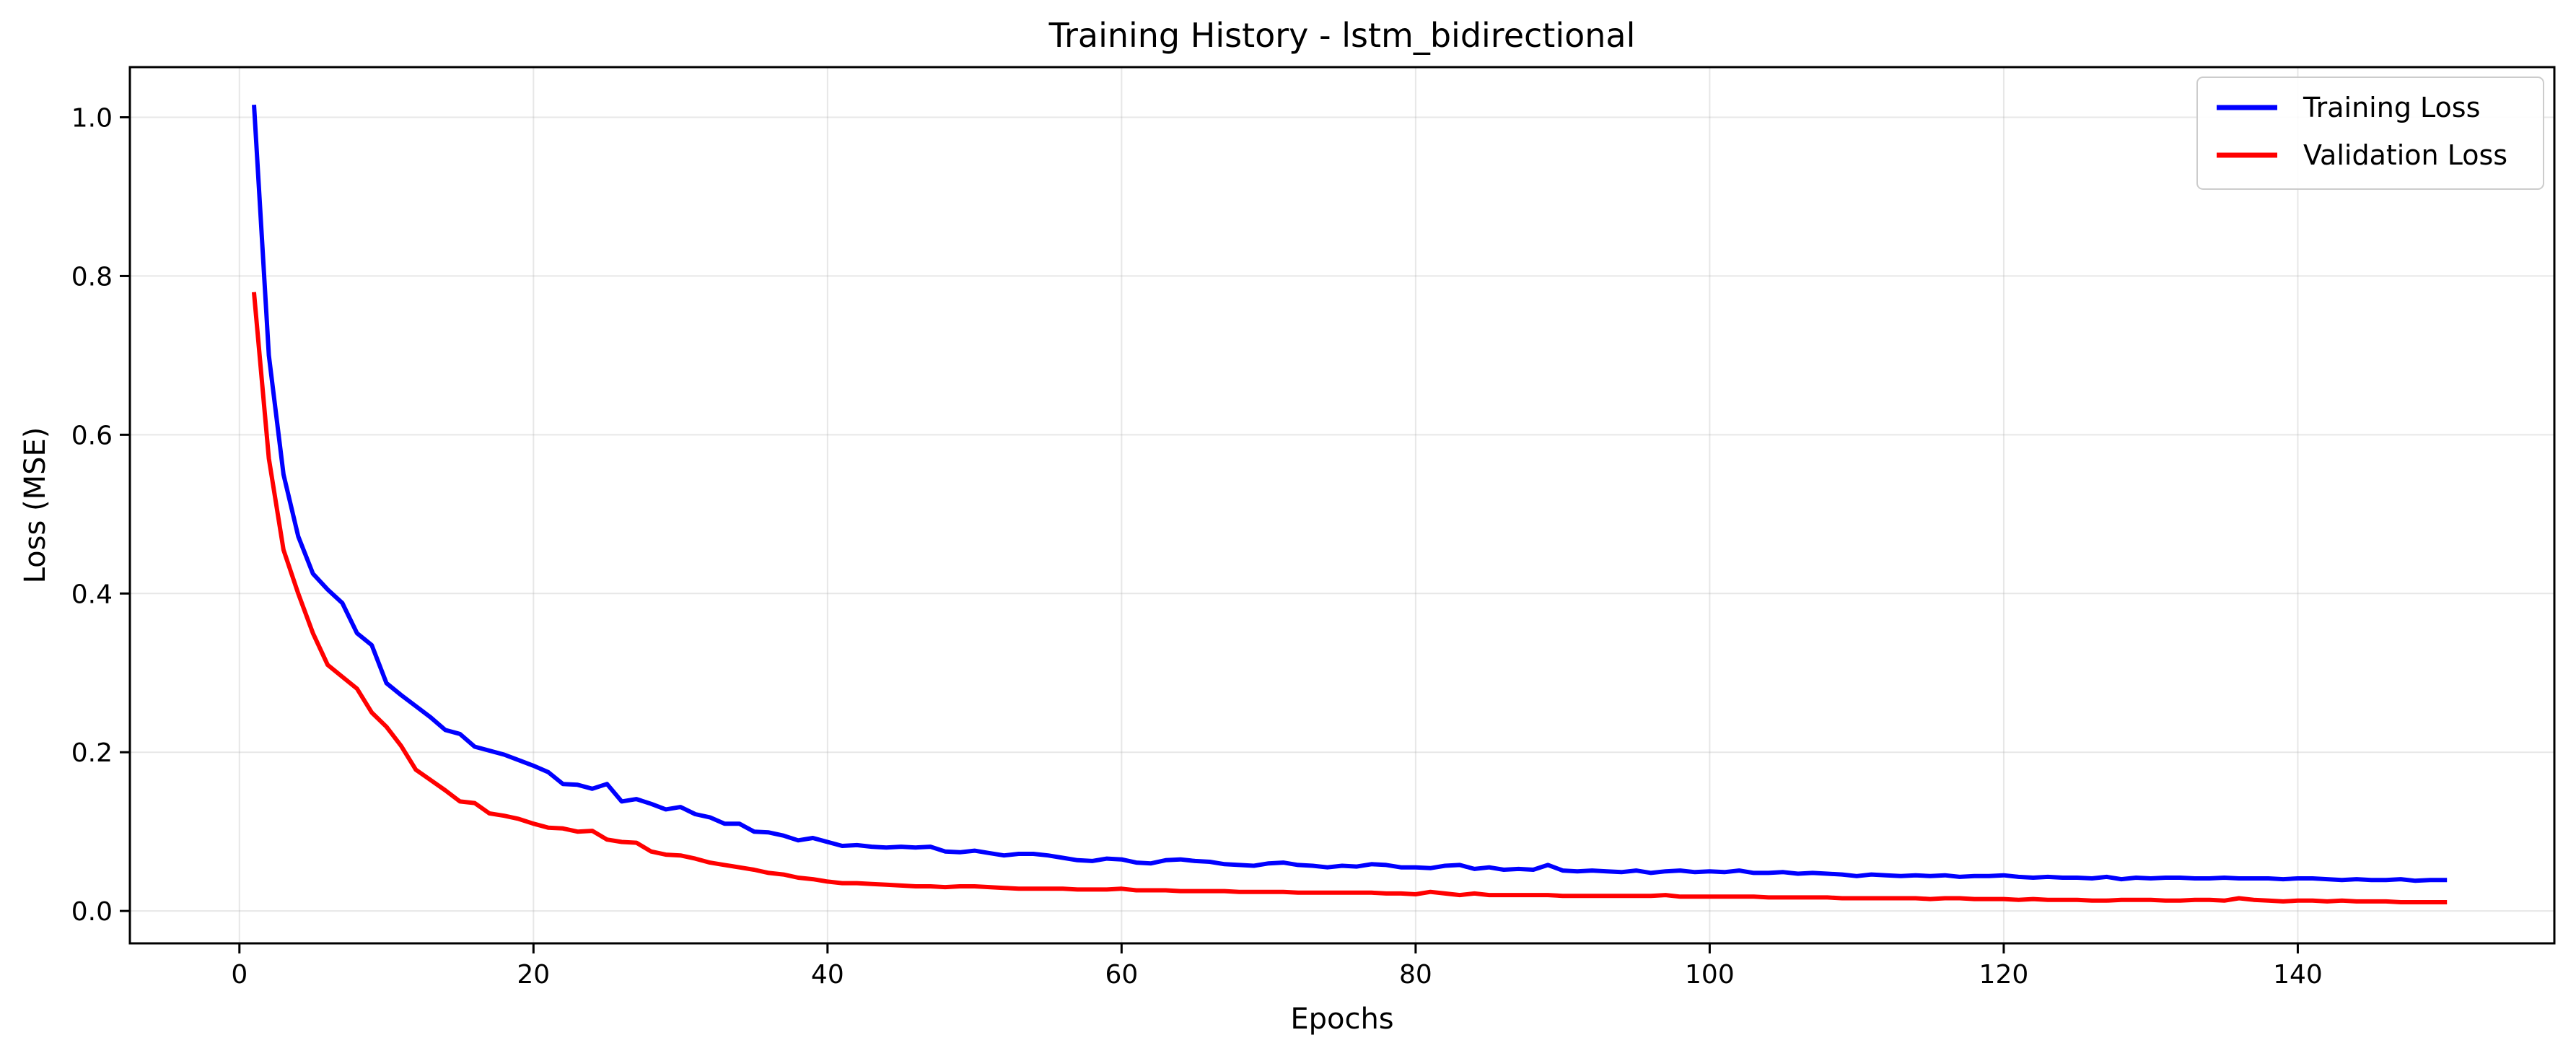  What do you see at coordinates (92, 118) in the screenshot?
I see `y-tick-label: 1.0` at bounding box center [92, 118].